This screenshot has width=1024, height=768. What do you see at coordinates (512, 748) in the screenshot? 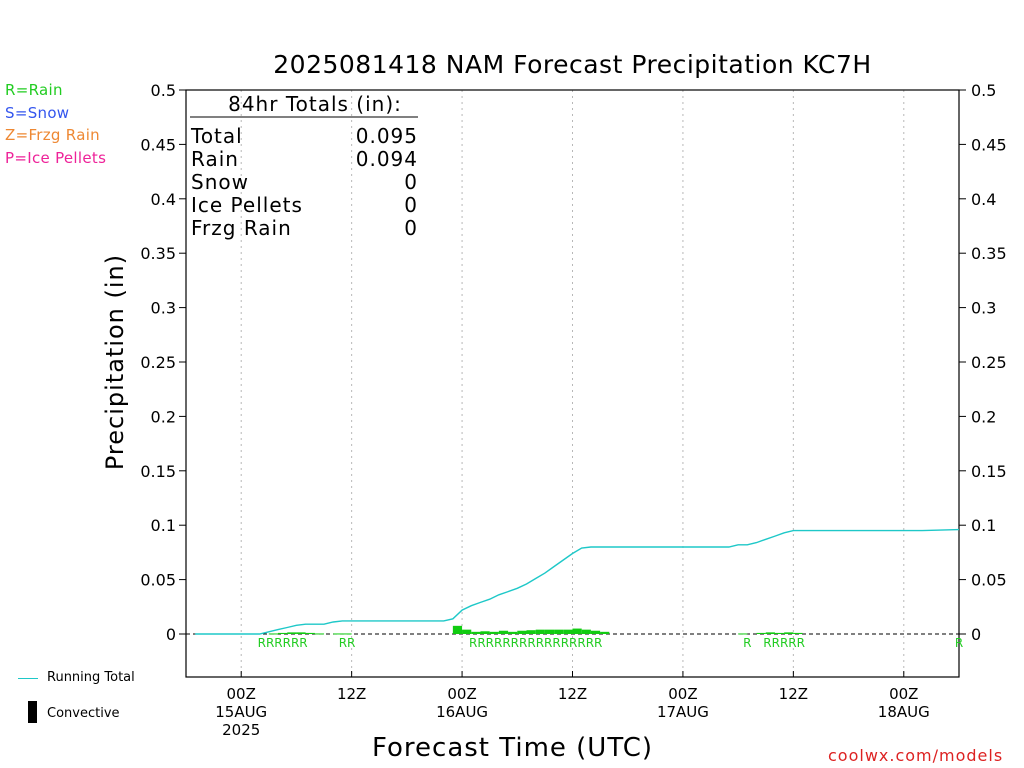
I see `x-axis-label: Forecast Time (UTC)` at bounding box center [512, 748].